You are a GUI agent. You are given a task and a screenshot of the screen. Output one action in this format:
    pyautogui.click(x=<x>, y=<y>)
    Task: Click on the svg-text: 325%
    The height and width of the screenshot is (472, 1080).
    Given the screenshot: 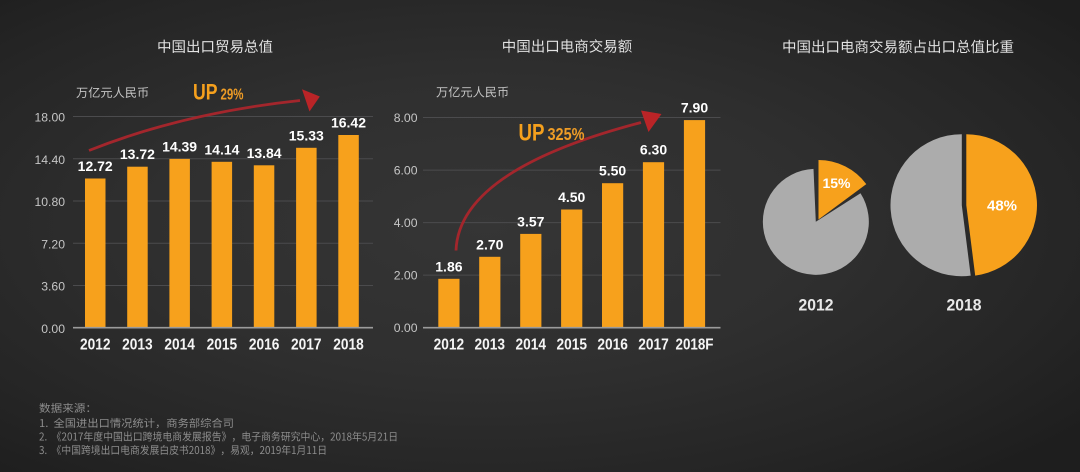 What is the action you would take?
    pyautogui.click(x=566, y=134)
    